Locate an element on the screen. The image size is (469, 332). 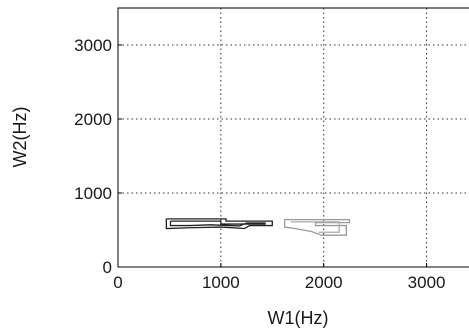
x-tick-label: 3000 is located at coordinates (427, 282).